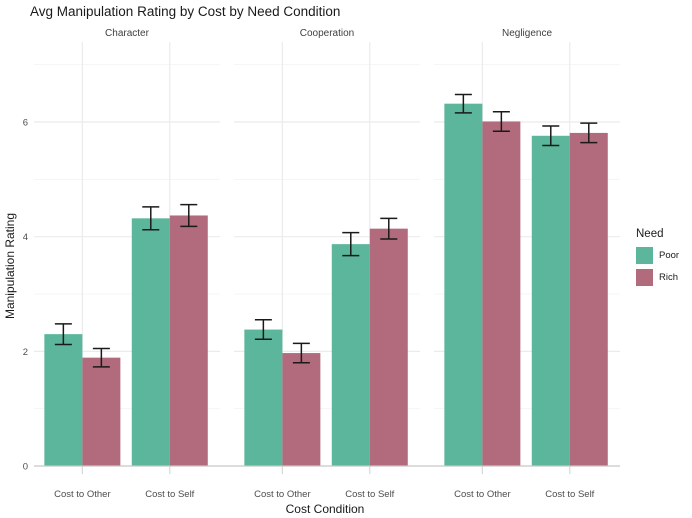  Describe the element at coordinates (327, 33) in the screenshot. I see `facet-label: Cooperation` at that location.